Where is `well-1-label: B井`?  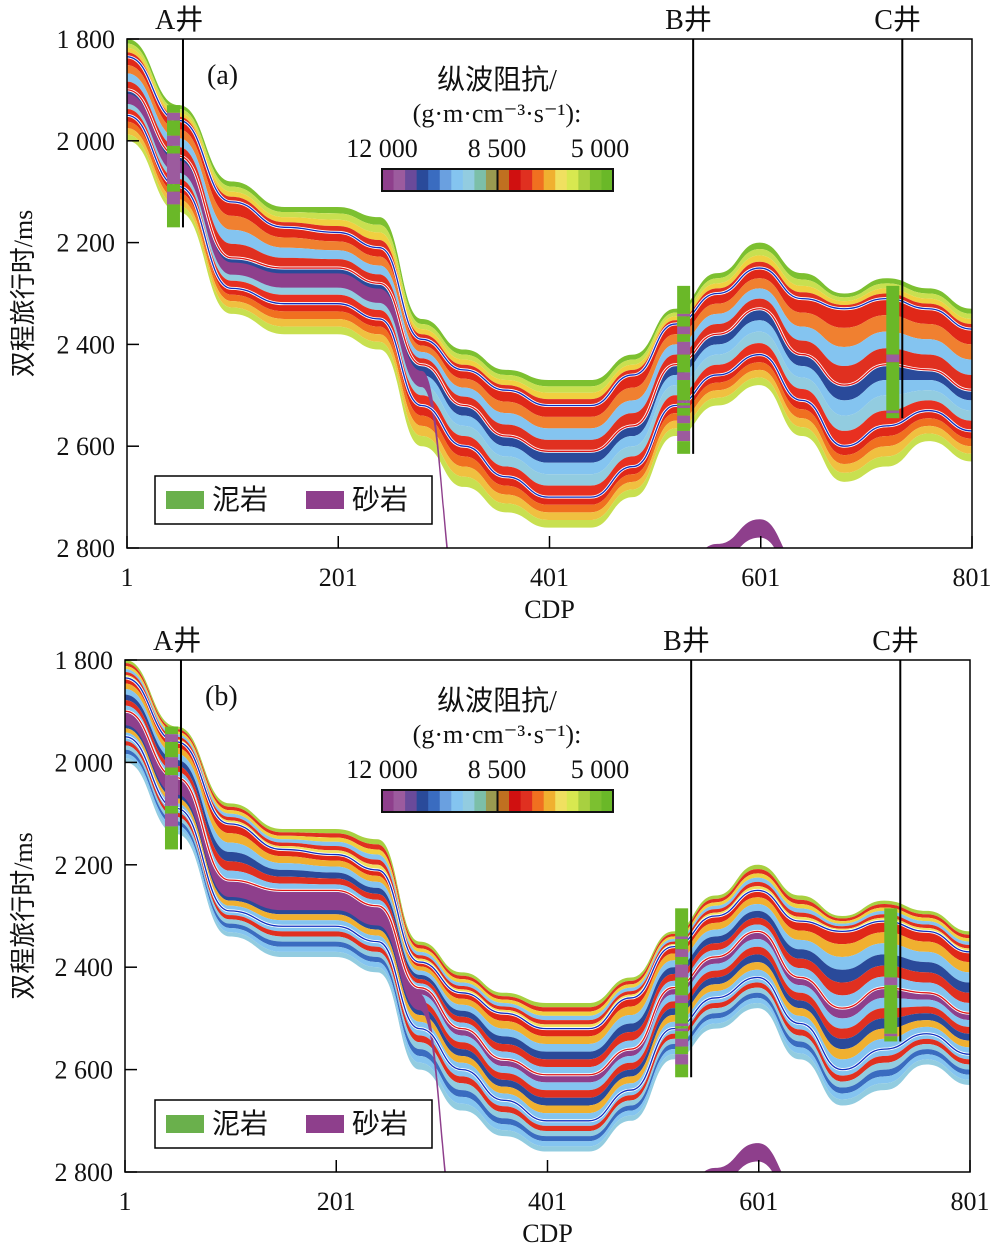
well-1-label: B井 is located at coordinates (686, 641).